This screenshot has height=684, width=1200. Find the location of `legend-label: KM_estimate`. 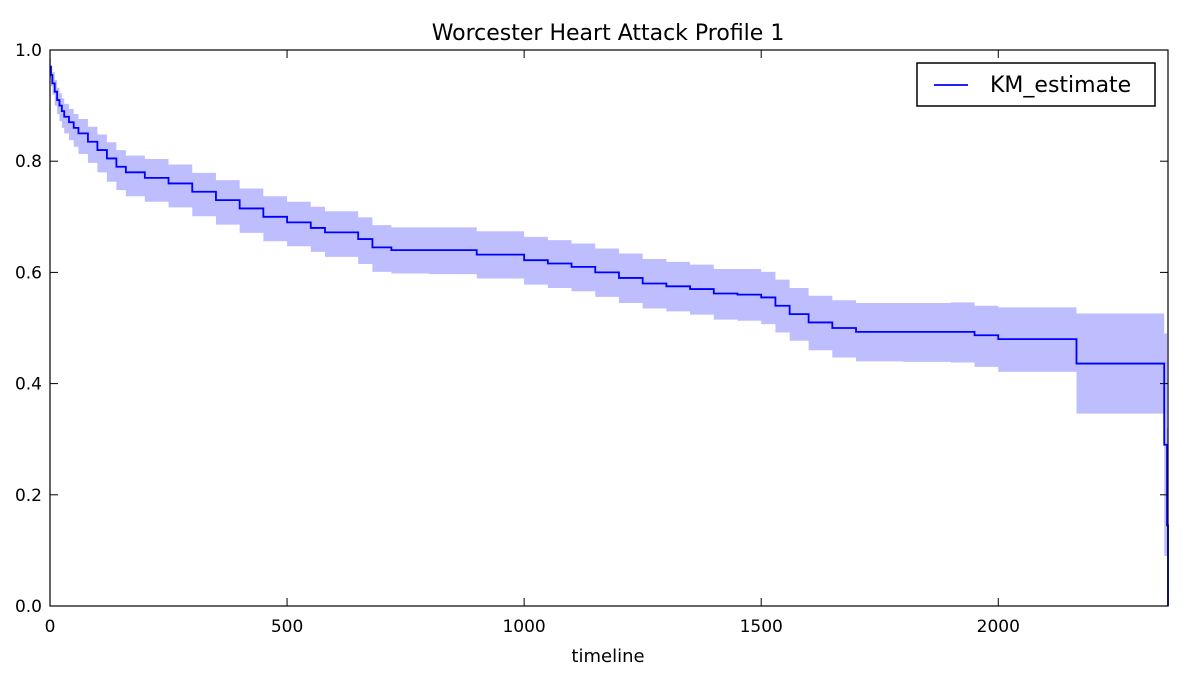

legend-label: KM_estimate is located at coordinates (1060, 85).